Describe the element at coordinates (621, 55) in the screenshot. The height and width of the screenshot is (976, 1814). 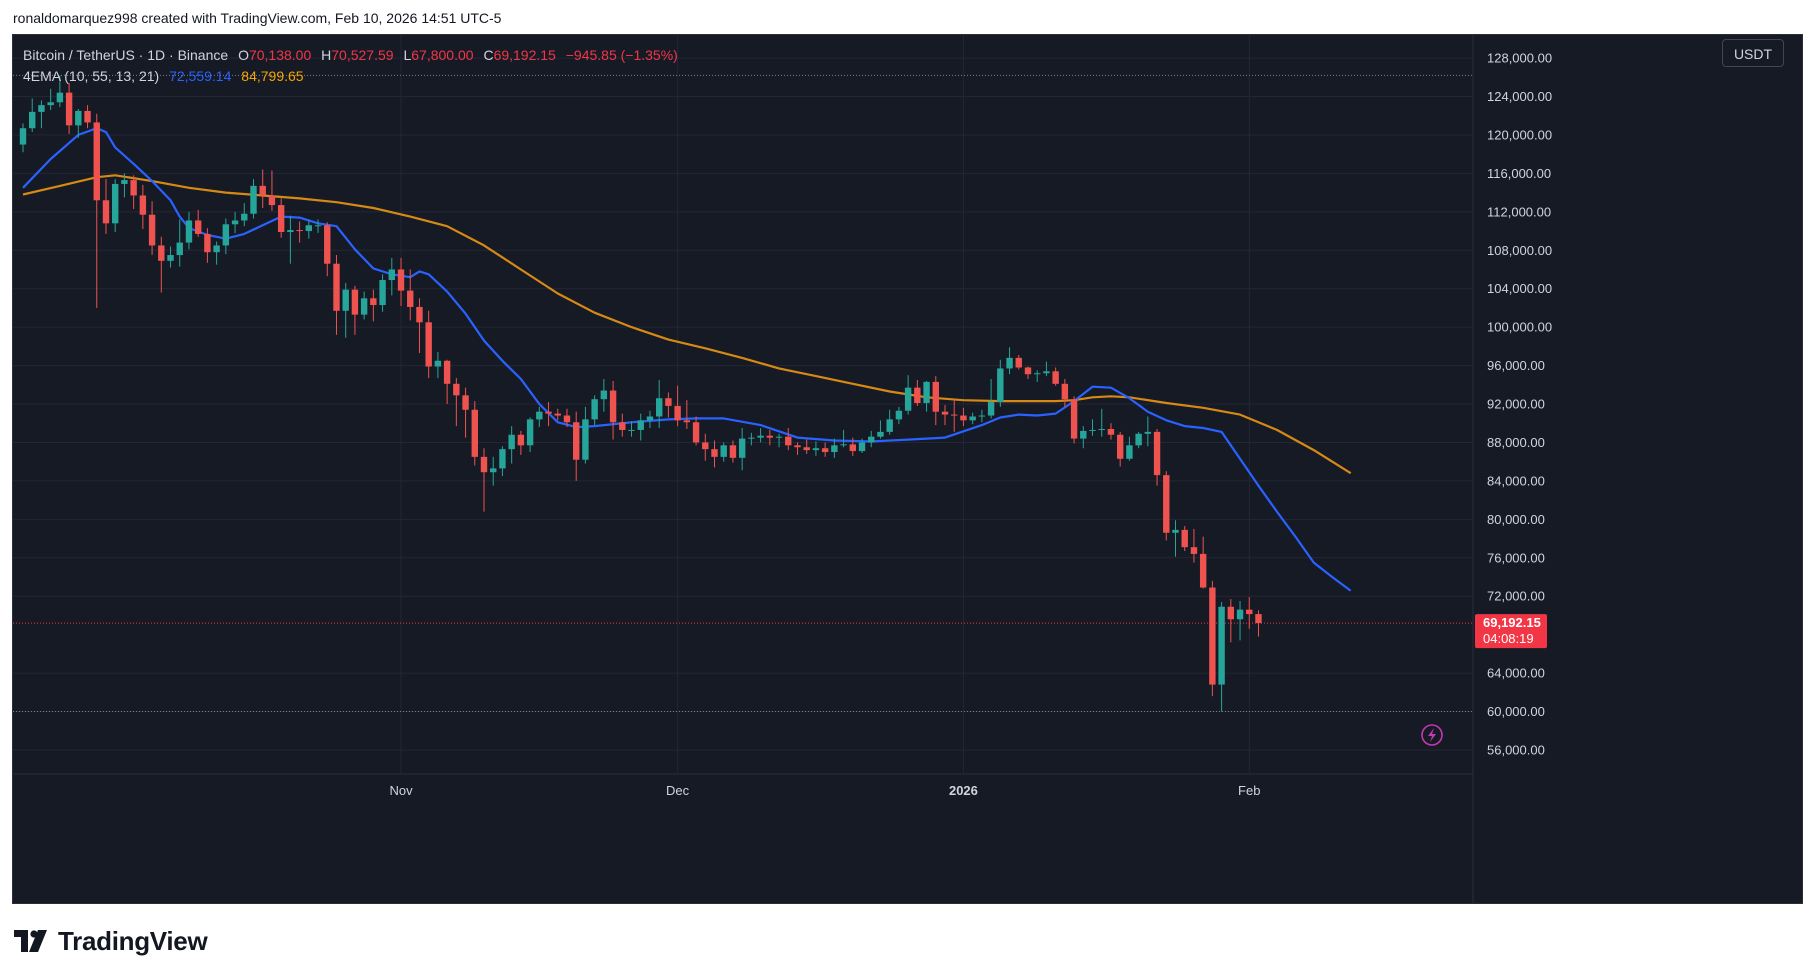
I see `change-value: −945.85 (−1.35%)` at that location.